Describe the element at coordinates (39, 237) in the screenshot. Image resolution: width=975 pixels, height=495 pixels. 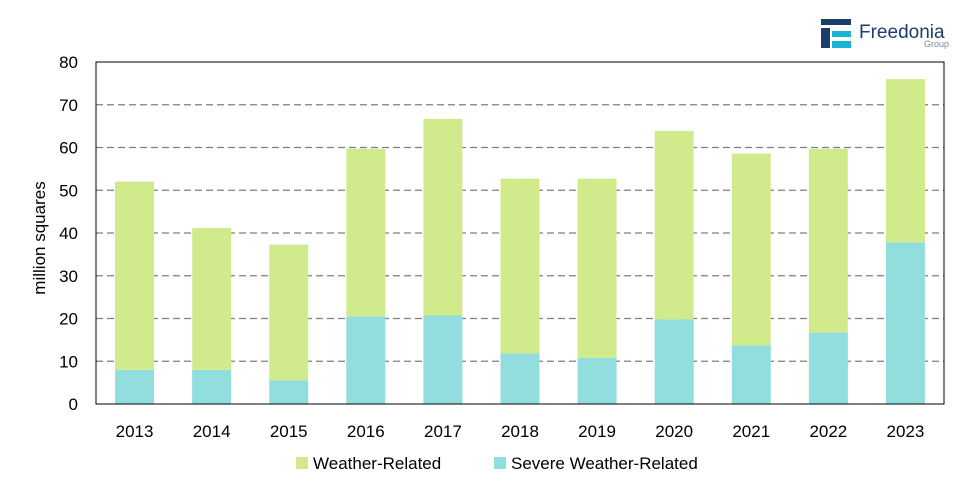
I see `y-axis-title: million squares` at that location.